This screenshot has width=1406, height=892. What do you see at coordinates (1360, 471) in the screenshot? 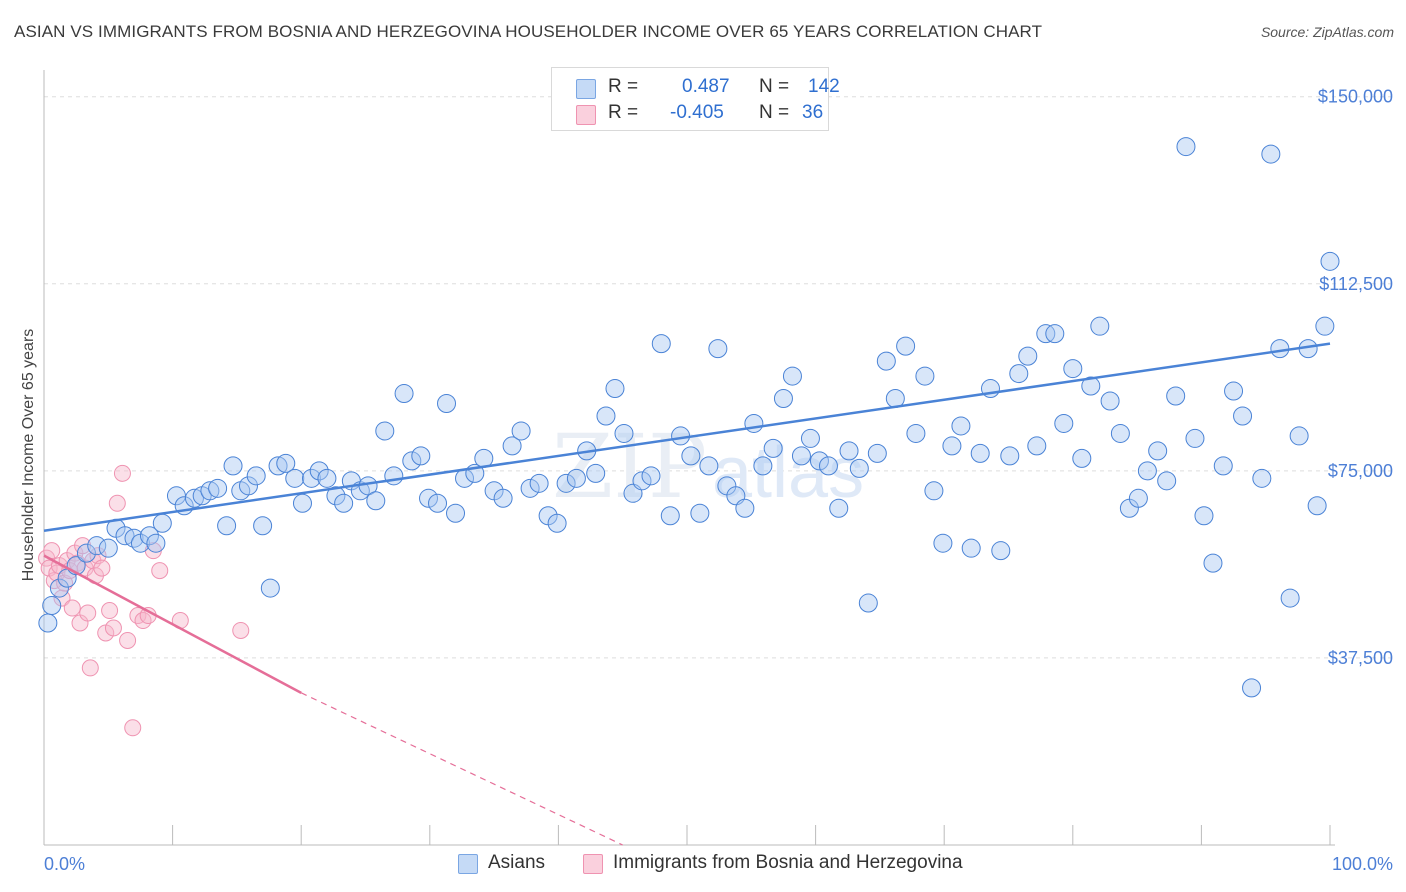
I see `y-tick-label: $75,000` at bounding box center [1360, 471].